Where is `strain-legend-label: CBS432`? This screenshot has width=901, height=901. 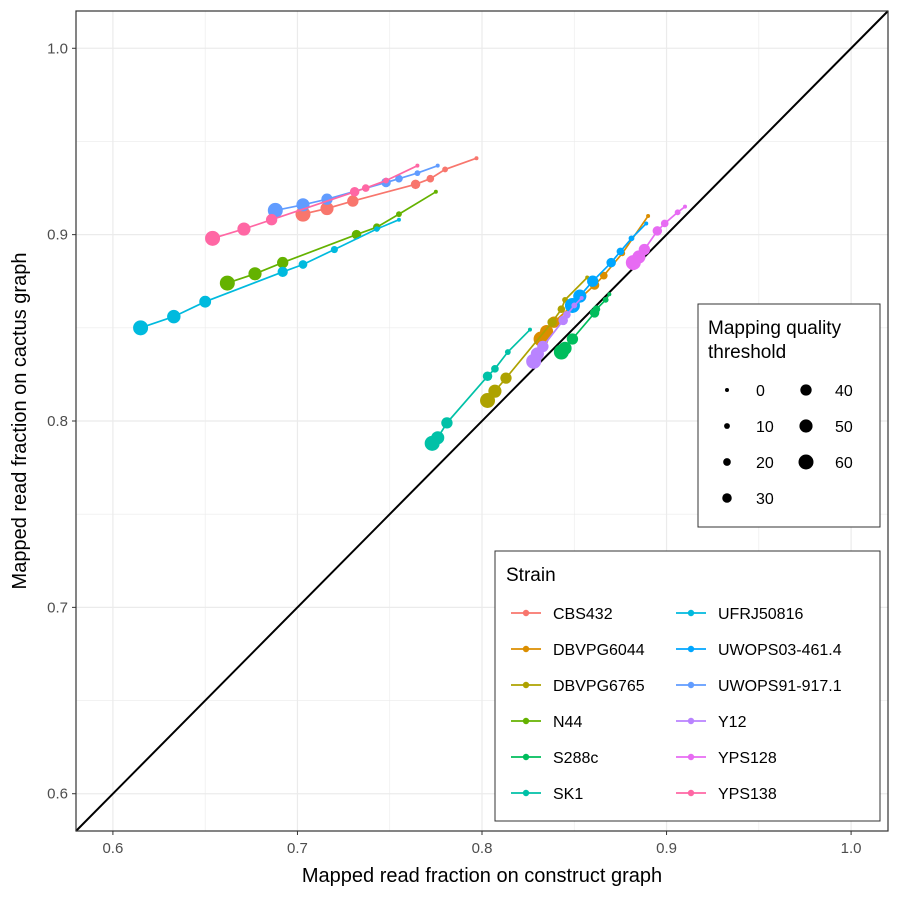 strain-legend-label: CBS432 is located at coordinates (583, 614).